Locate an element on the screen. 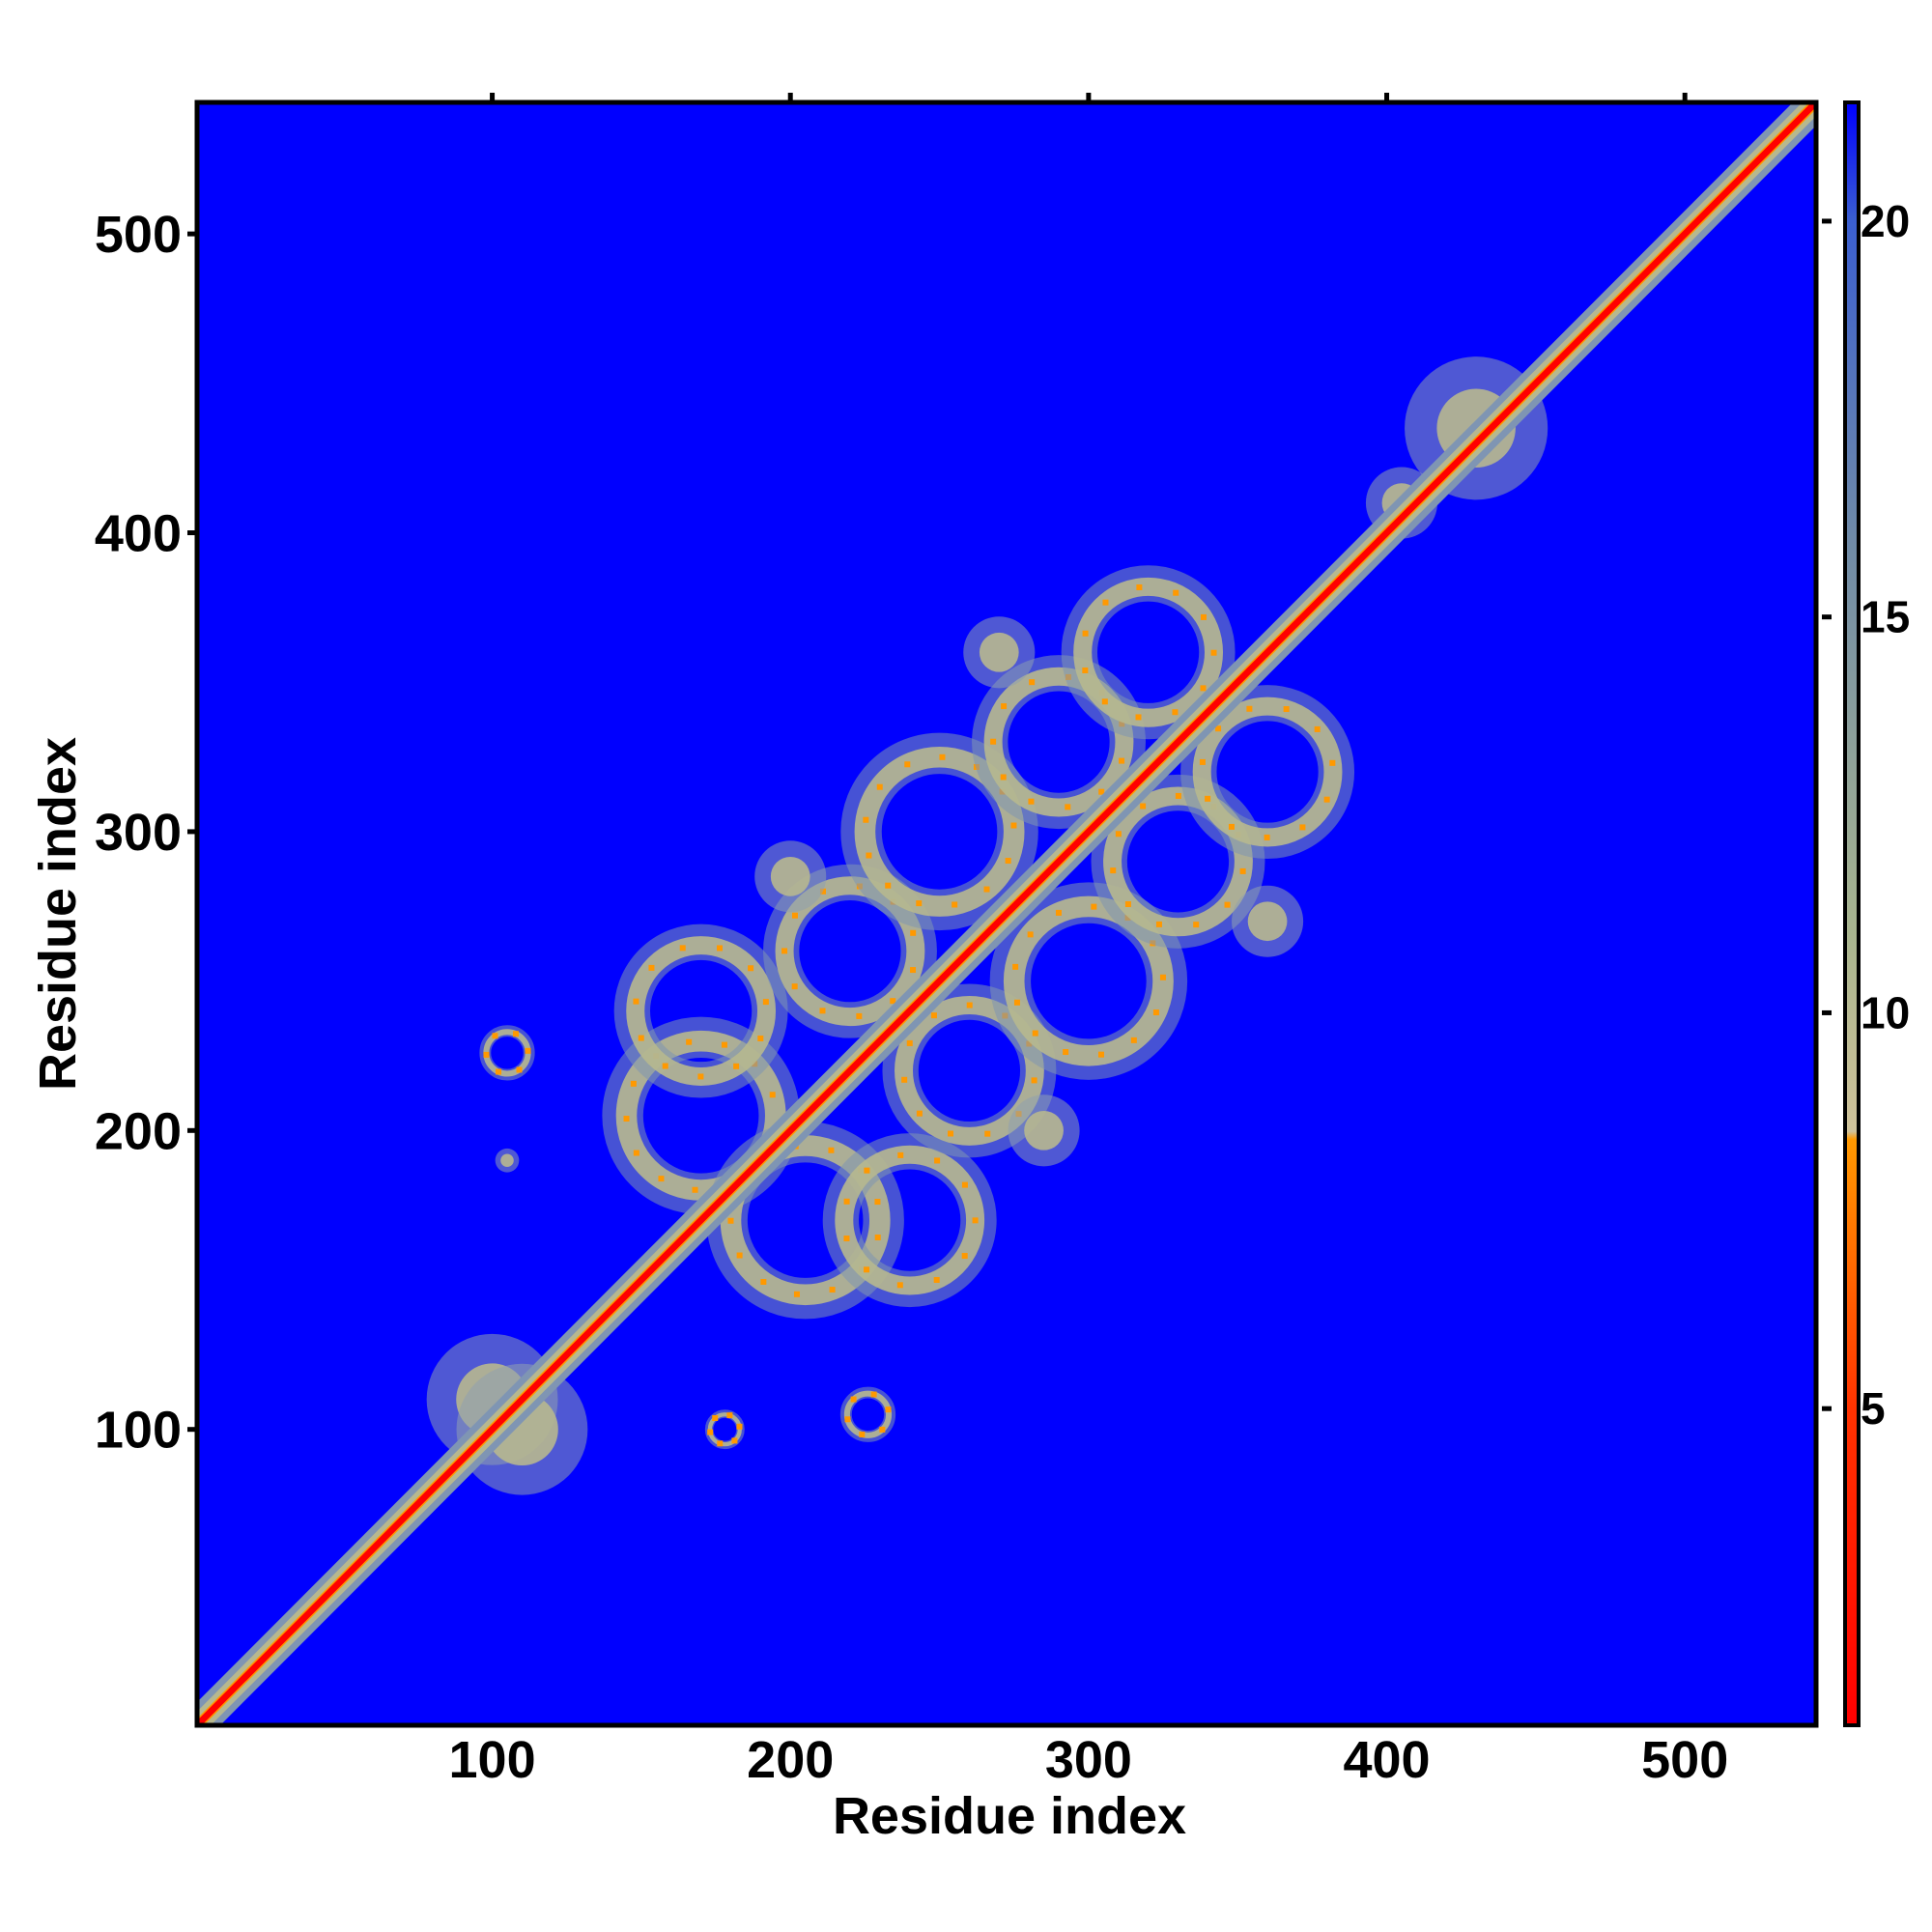 The height and width of the screenshot is (1932, 1932). x-tick-label: 200 is located at coordinates (790, 1760).